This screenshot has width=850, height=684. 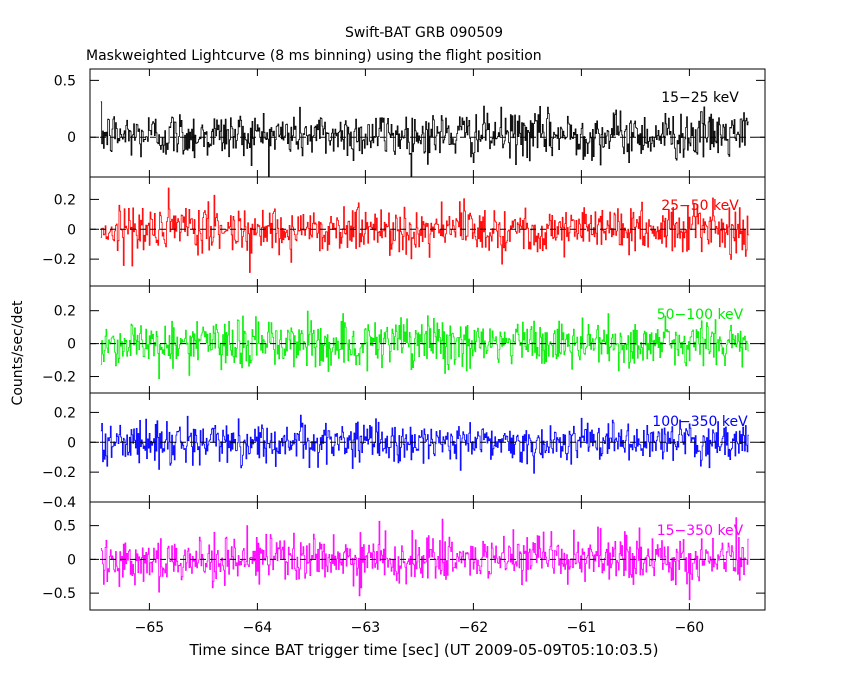 What do you see at coordinates (59, 503) in the screenshot?
I see `y-tick-label: −0.4` at bounding box center [59, 503].